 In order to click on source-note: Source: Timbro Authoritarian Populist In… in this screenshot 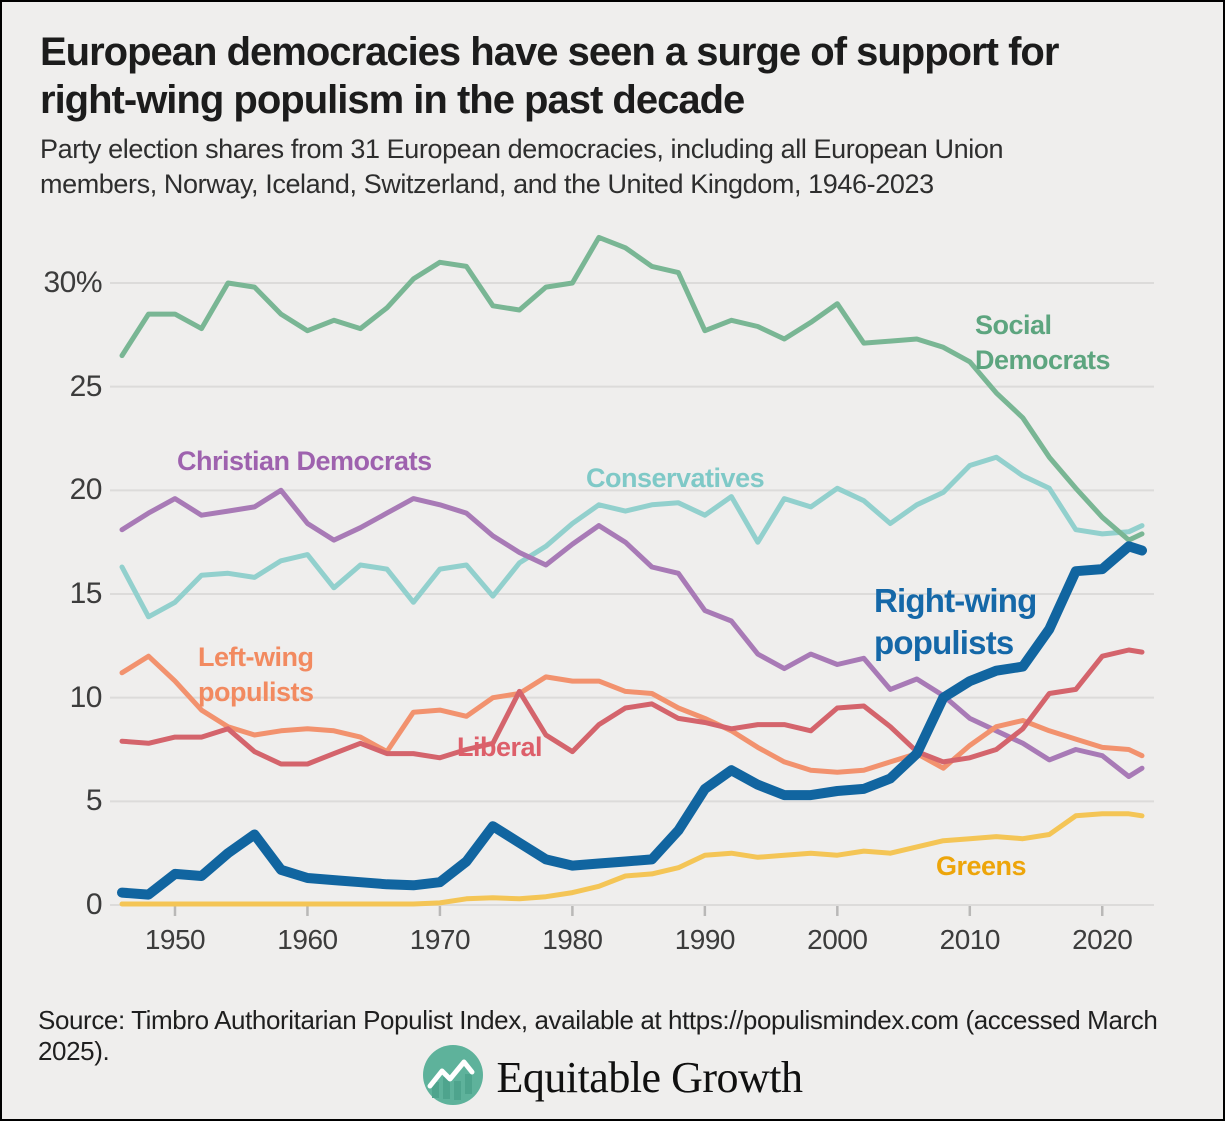, I will do `click(598, 1035)`.